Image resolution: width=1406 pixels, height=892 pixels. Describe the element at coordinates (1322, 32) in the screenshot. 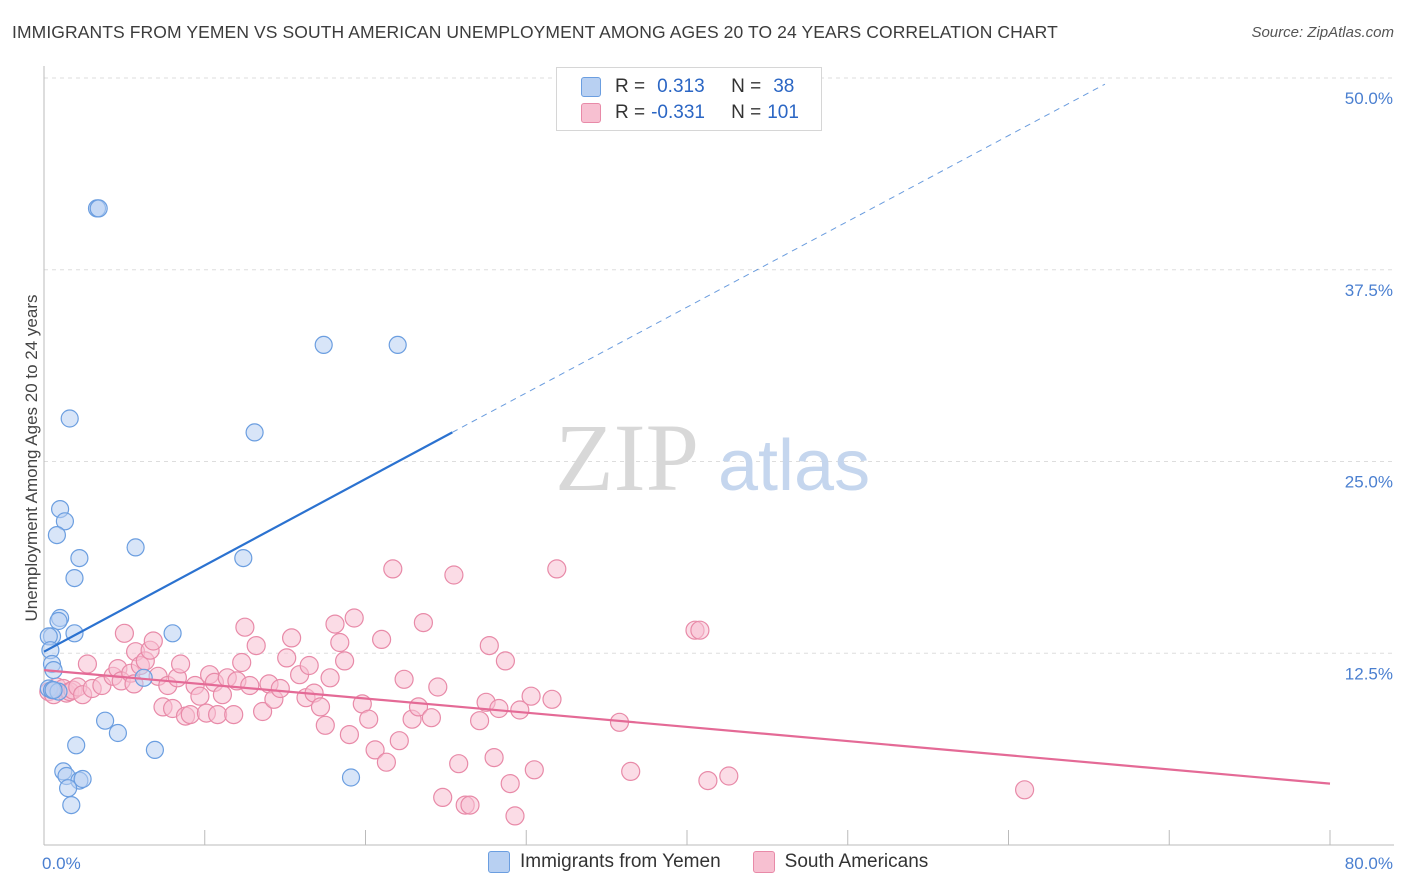

I see `source-label: Source: ZipAtlas.com` at that location.